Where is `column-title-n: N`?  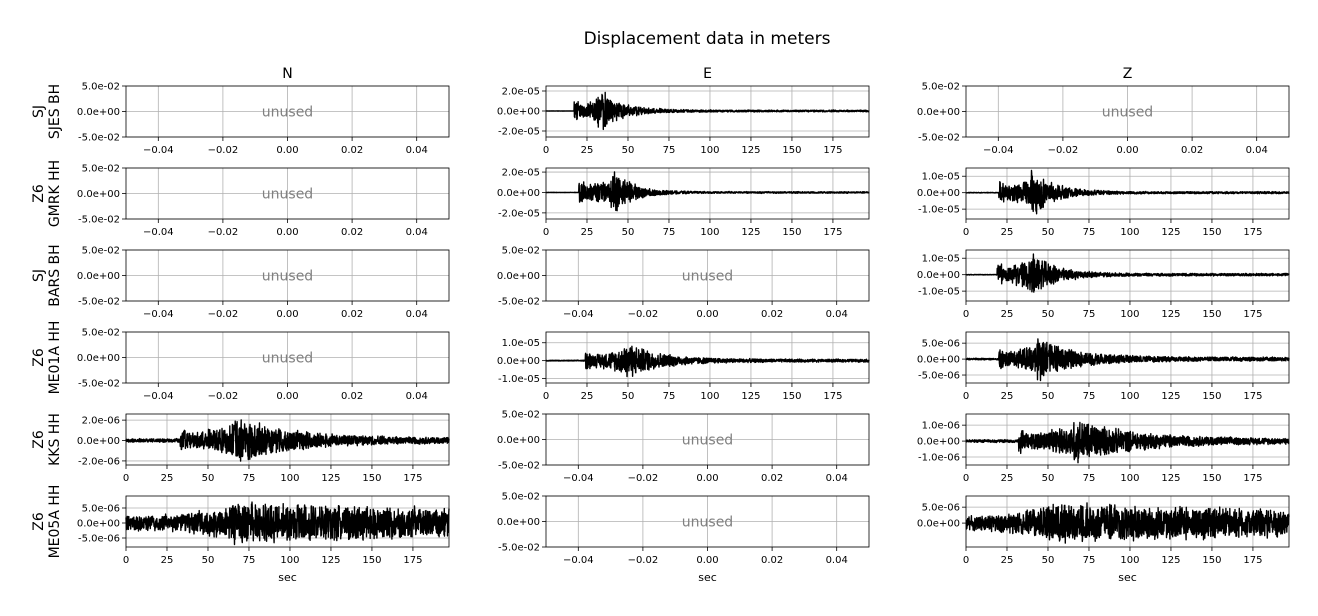
column-title-n: N is located at coordinates (287, 74).